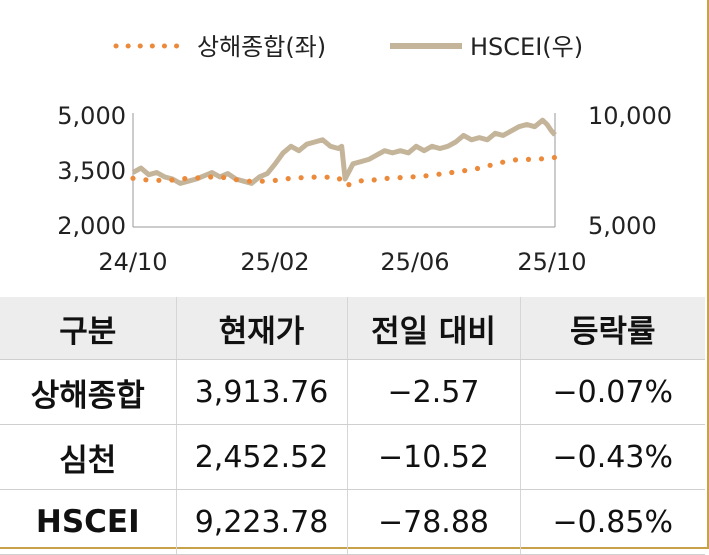 The height and width of the screenshot is (555, 709). I want to click on y-left-tick: 2,000, so click(91, 226).